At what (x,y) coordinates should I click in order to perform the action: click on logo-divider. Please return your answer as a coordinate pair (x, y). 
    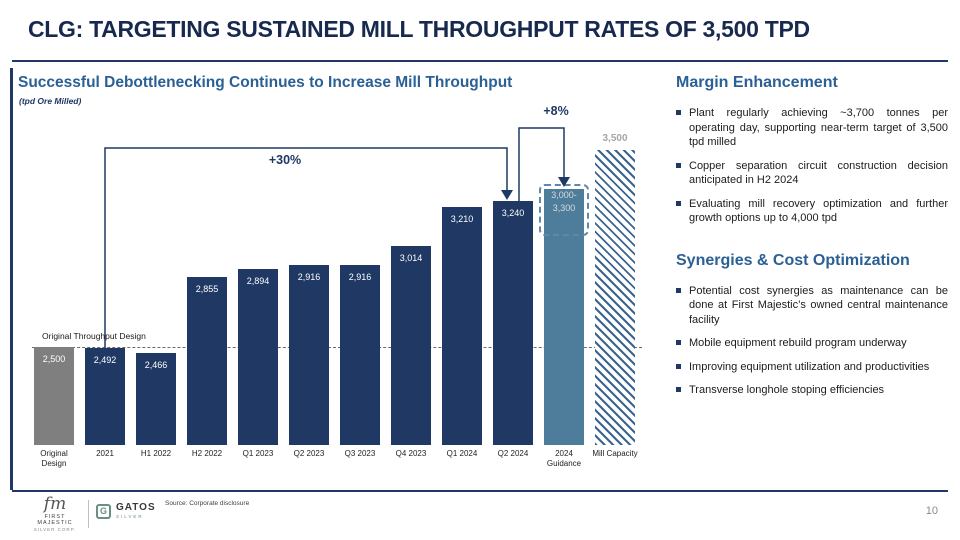
    Looking at the image, I should click on (88, 514).